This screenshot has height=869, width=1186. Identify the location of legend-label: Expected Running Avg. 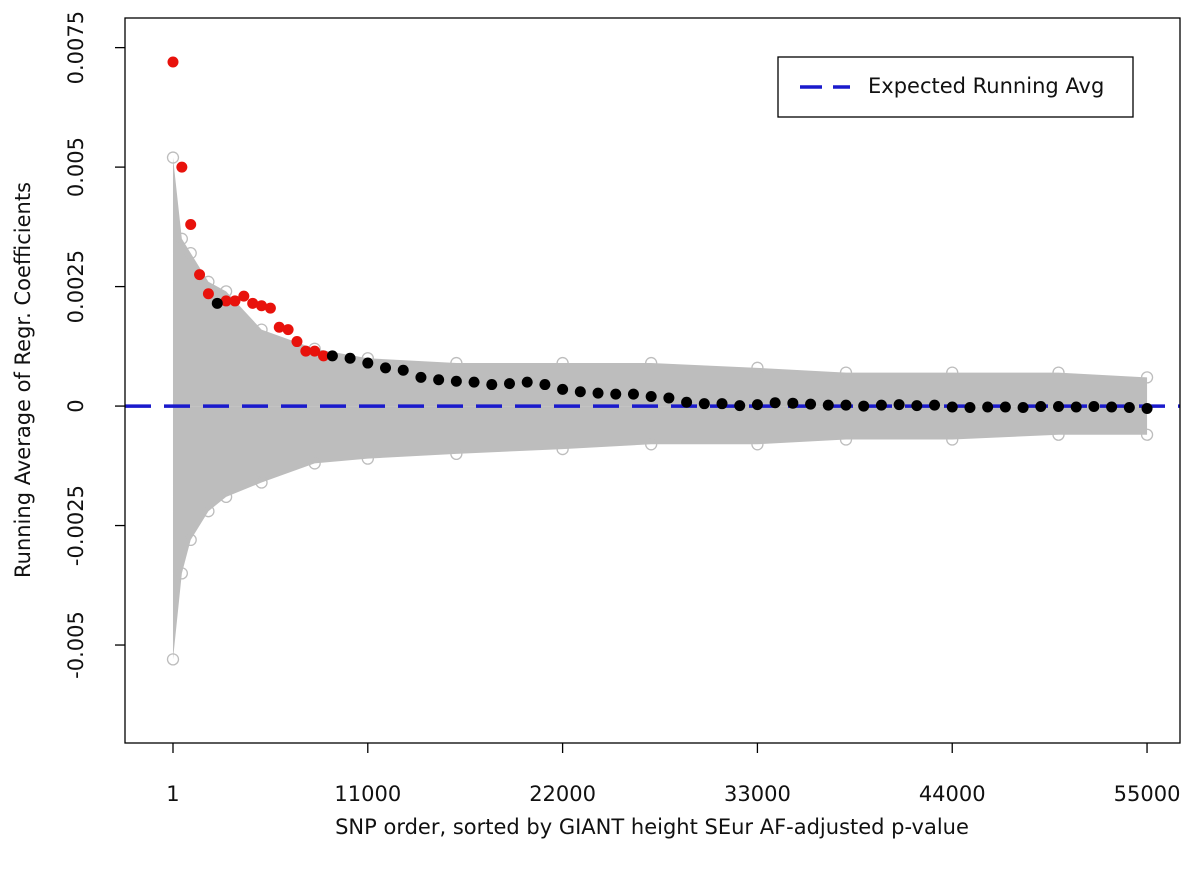
(986, 86).